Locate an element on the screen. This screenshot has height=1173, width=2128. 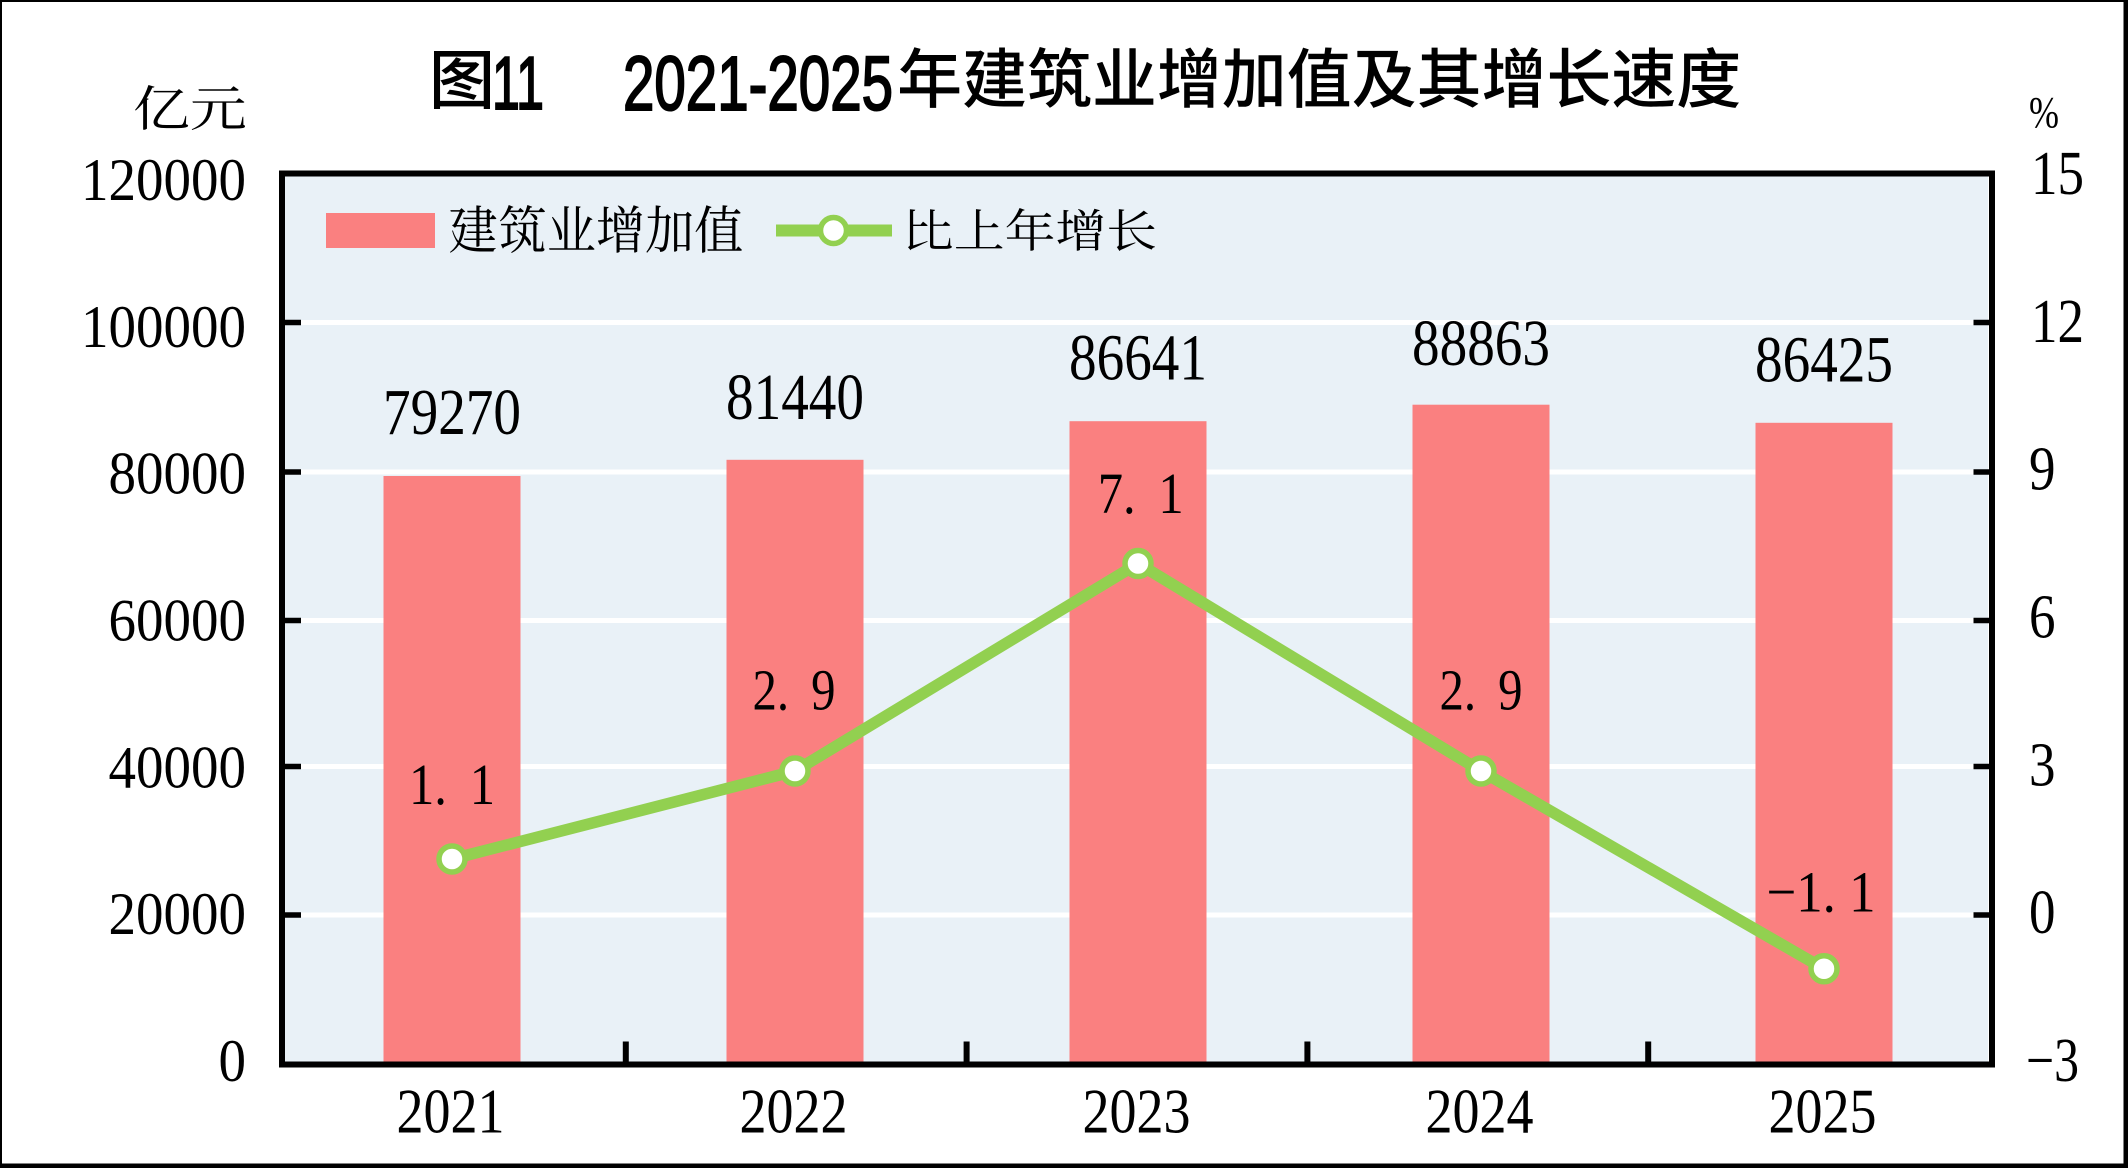
svg-text: 7. 1 is located at coordinates (1141, 493).